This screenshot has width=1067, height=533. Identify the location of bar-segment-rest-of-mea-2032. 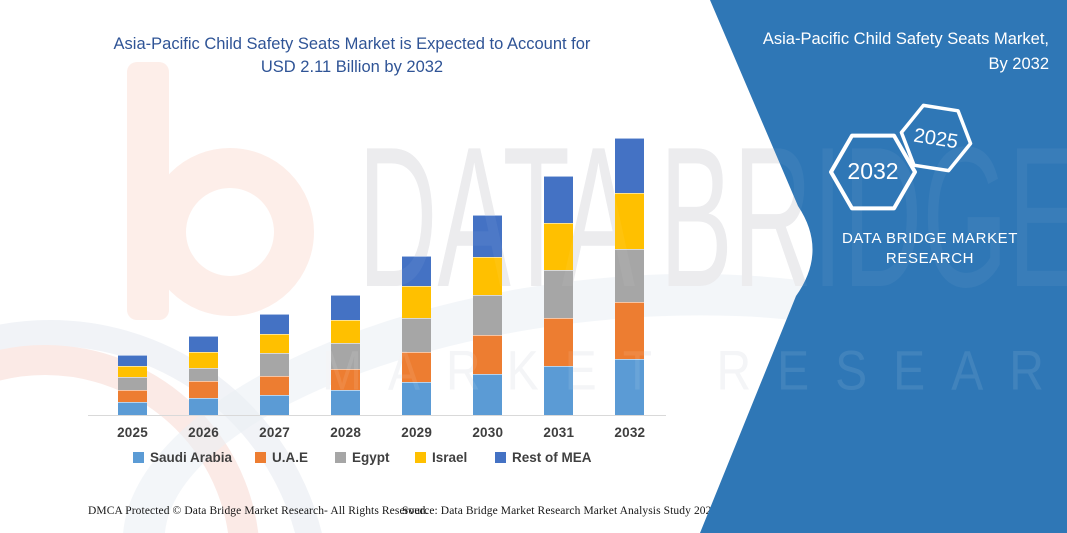
(630, 165).